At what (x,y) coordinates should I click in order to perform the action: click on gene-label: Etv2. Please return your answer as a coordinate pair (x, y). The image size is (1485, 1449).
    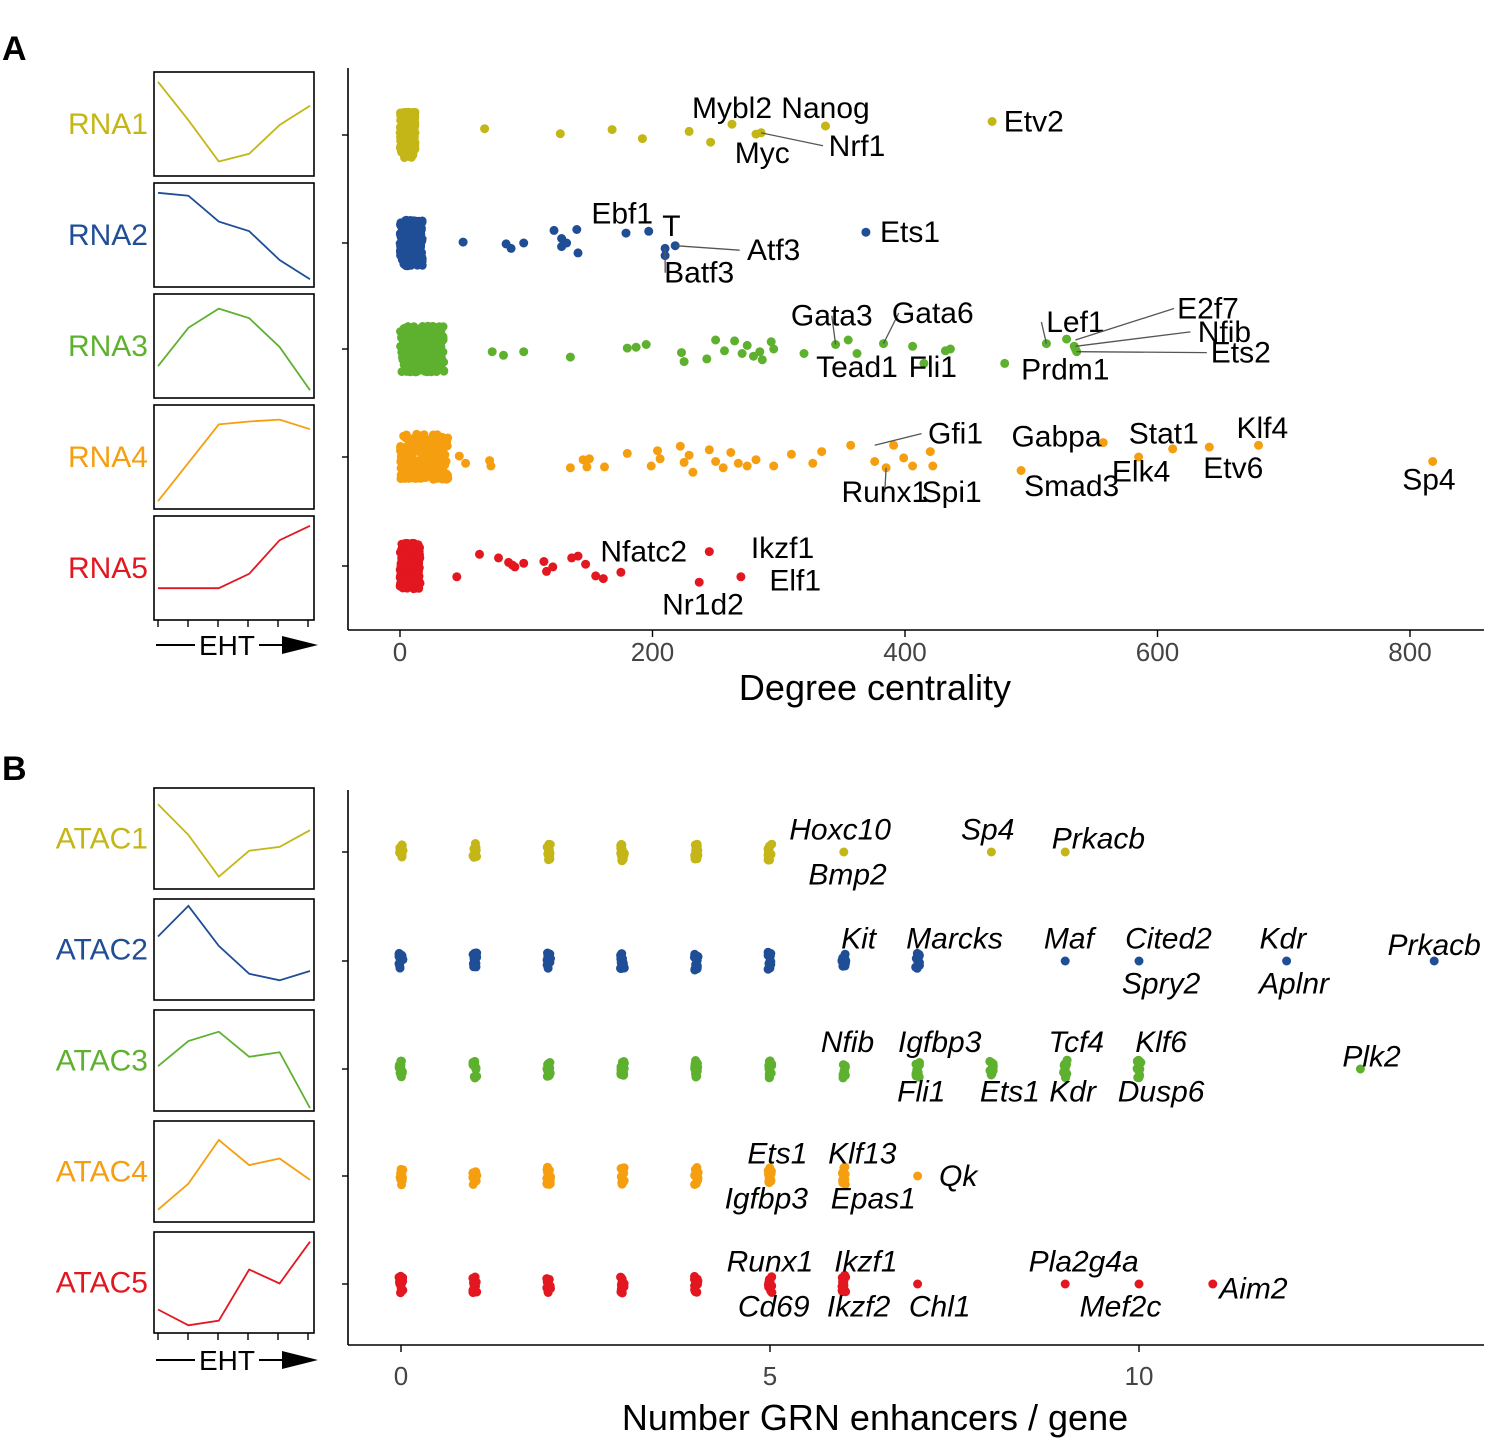
    Looking at the image, I should click on (1034, 122).